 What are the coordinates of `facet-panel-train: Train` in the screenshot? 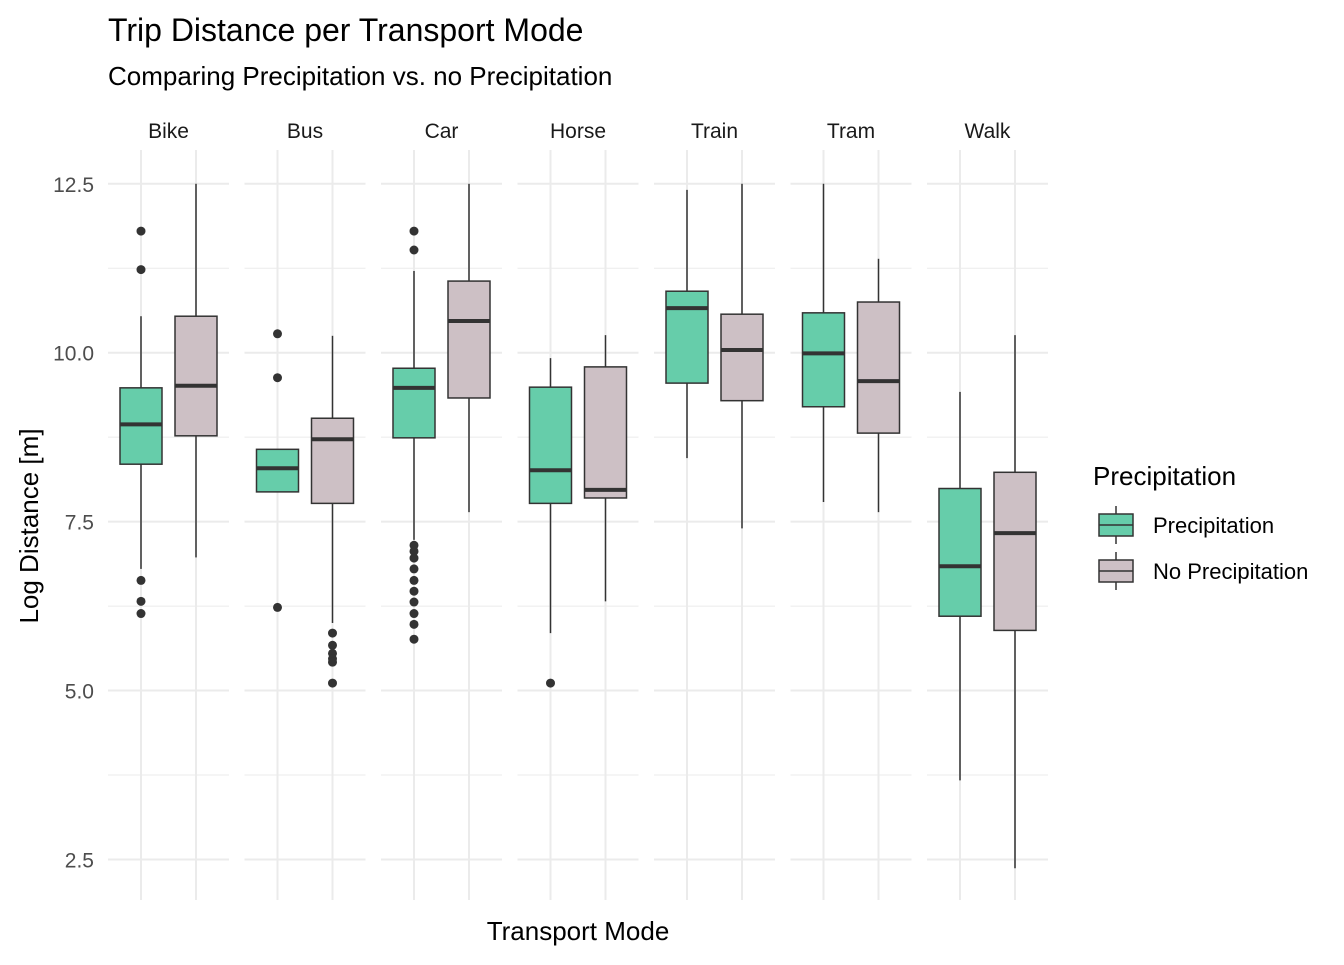 It's located at (714, 510).